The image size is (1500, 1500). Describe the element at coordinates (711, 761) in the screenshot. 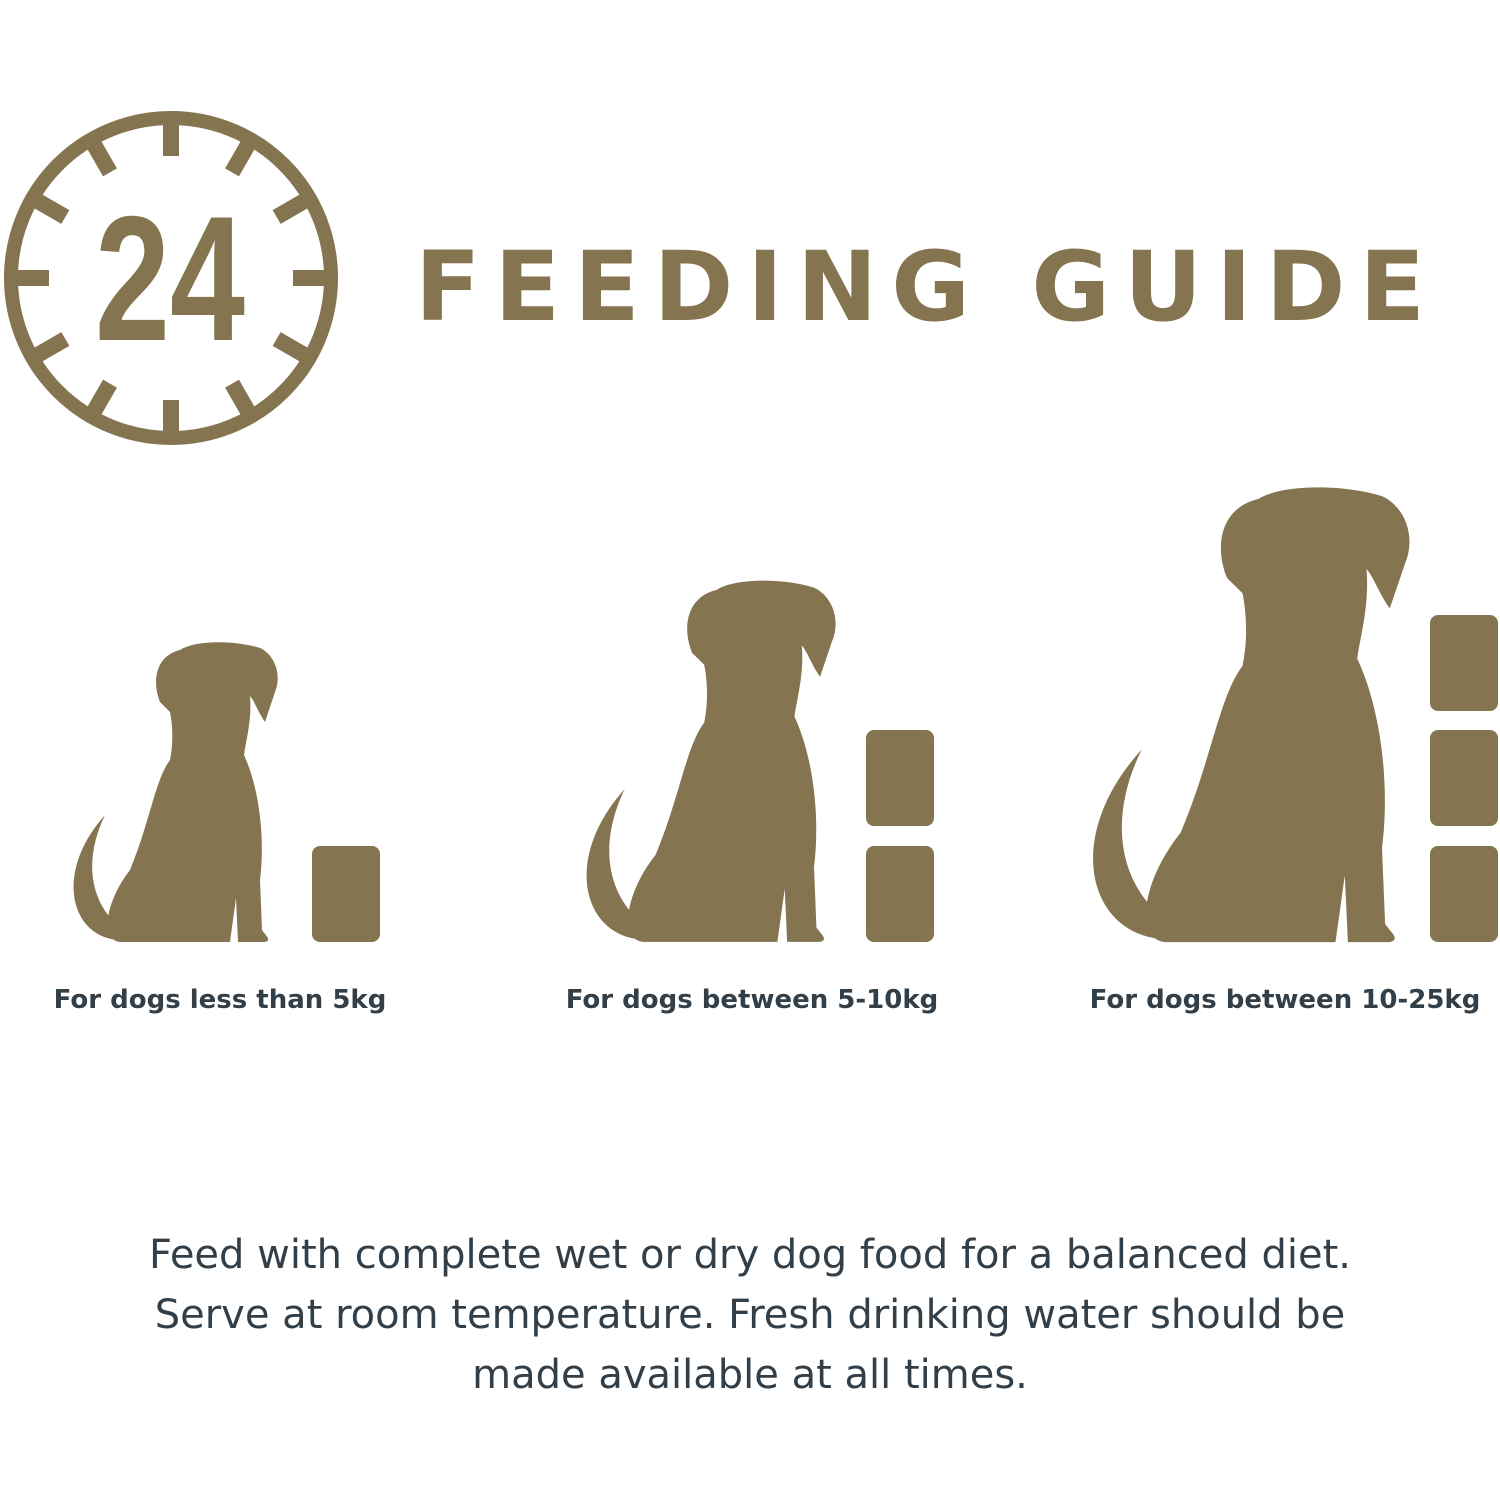

I see `medium-dog-icon` at that location.